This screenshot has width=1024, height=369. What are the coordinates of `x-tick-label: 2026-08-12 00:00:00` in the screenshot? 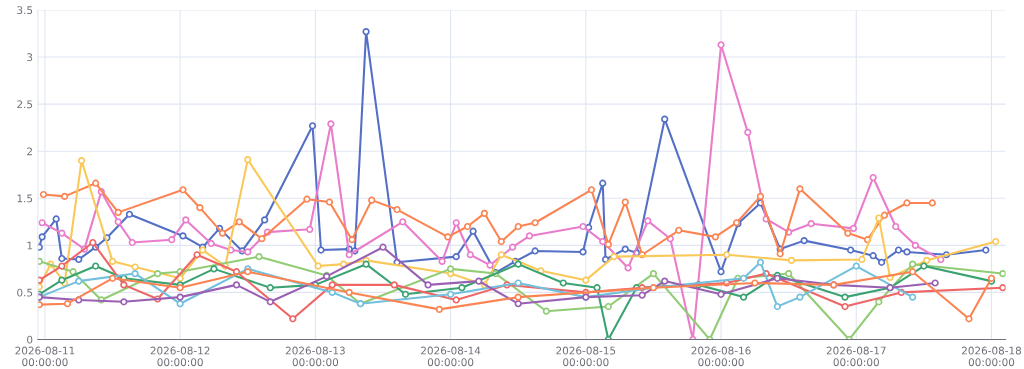 It's located at (180, 356).